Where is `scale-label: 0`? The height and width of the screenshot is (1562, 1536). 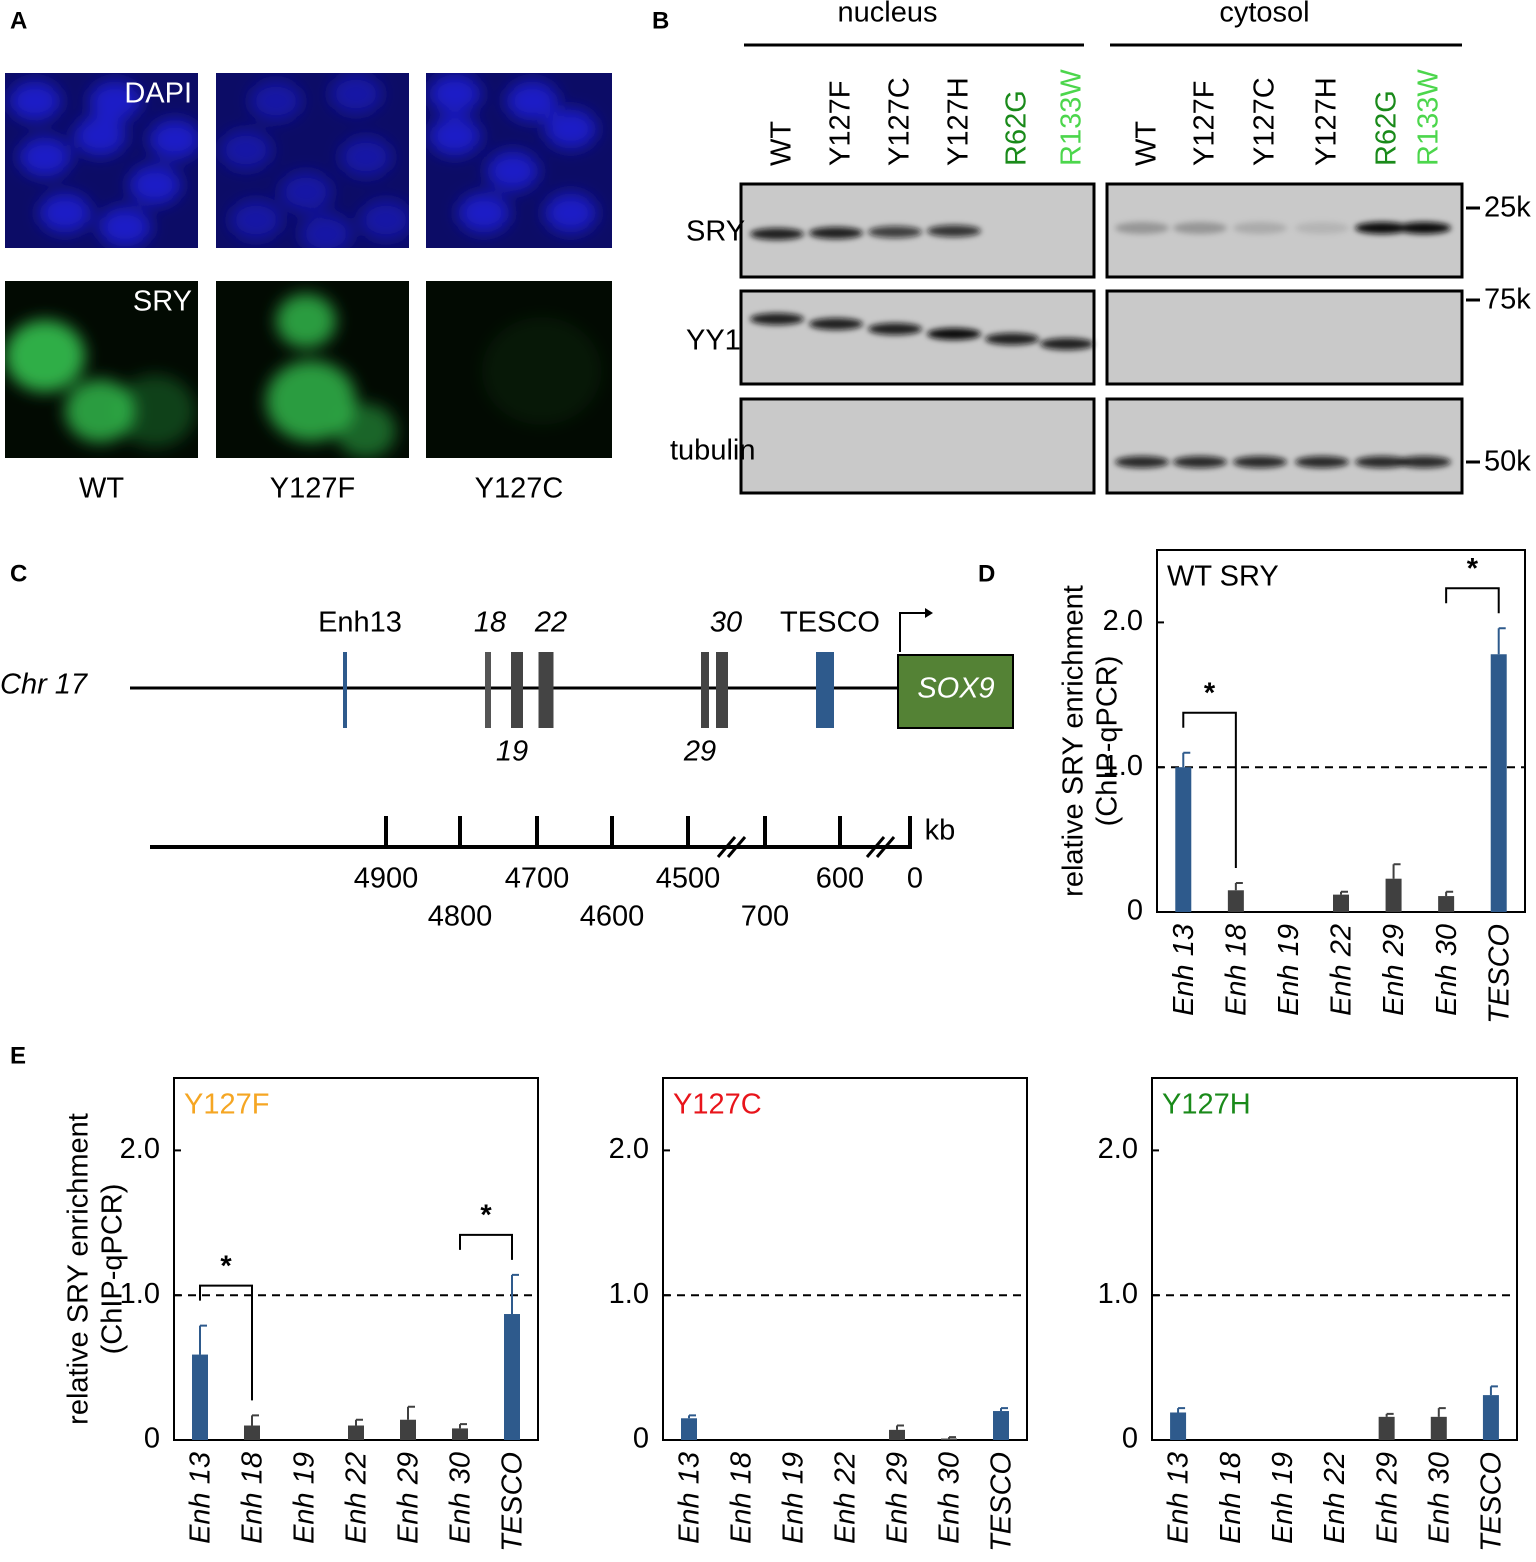 scale-label: 0 is located at coordinates (915, 879).